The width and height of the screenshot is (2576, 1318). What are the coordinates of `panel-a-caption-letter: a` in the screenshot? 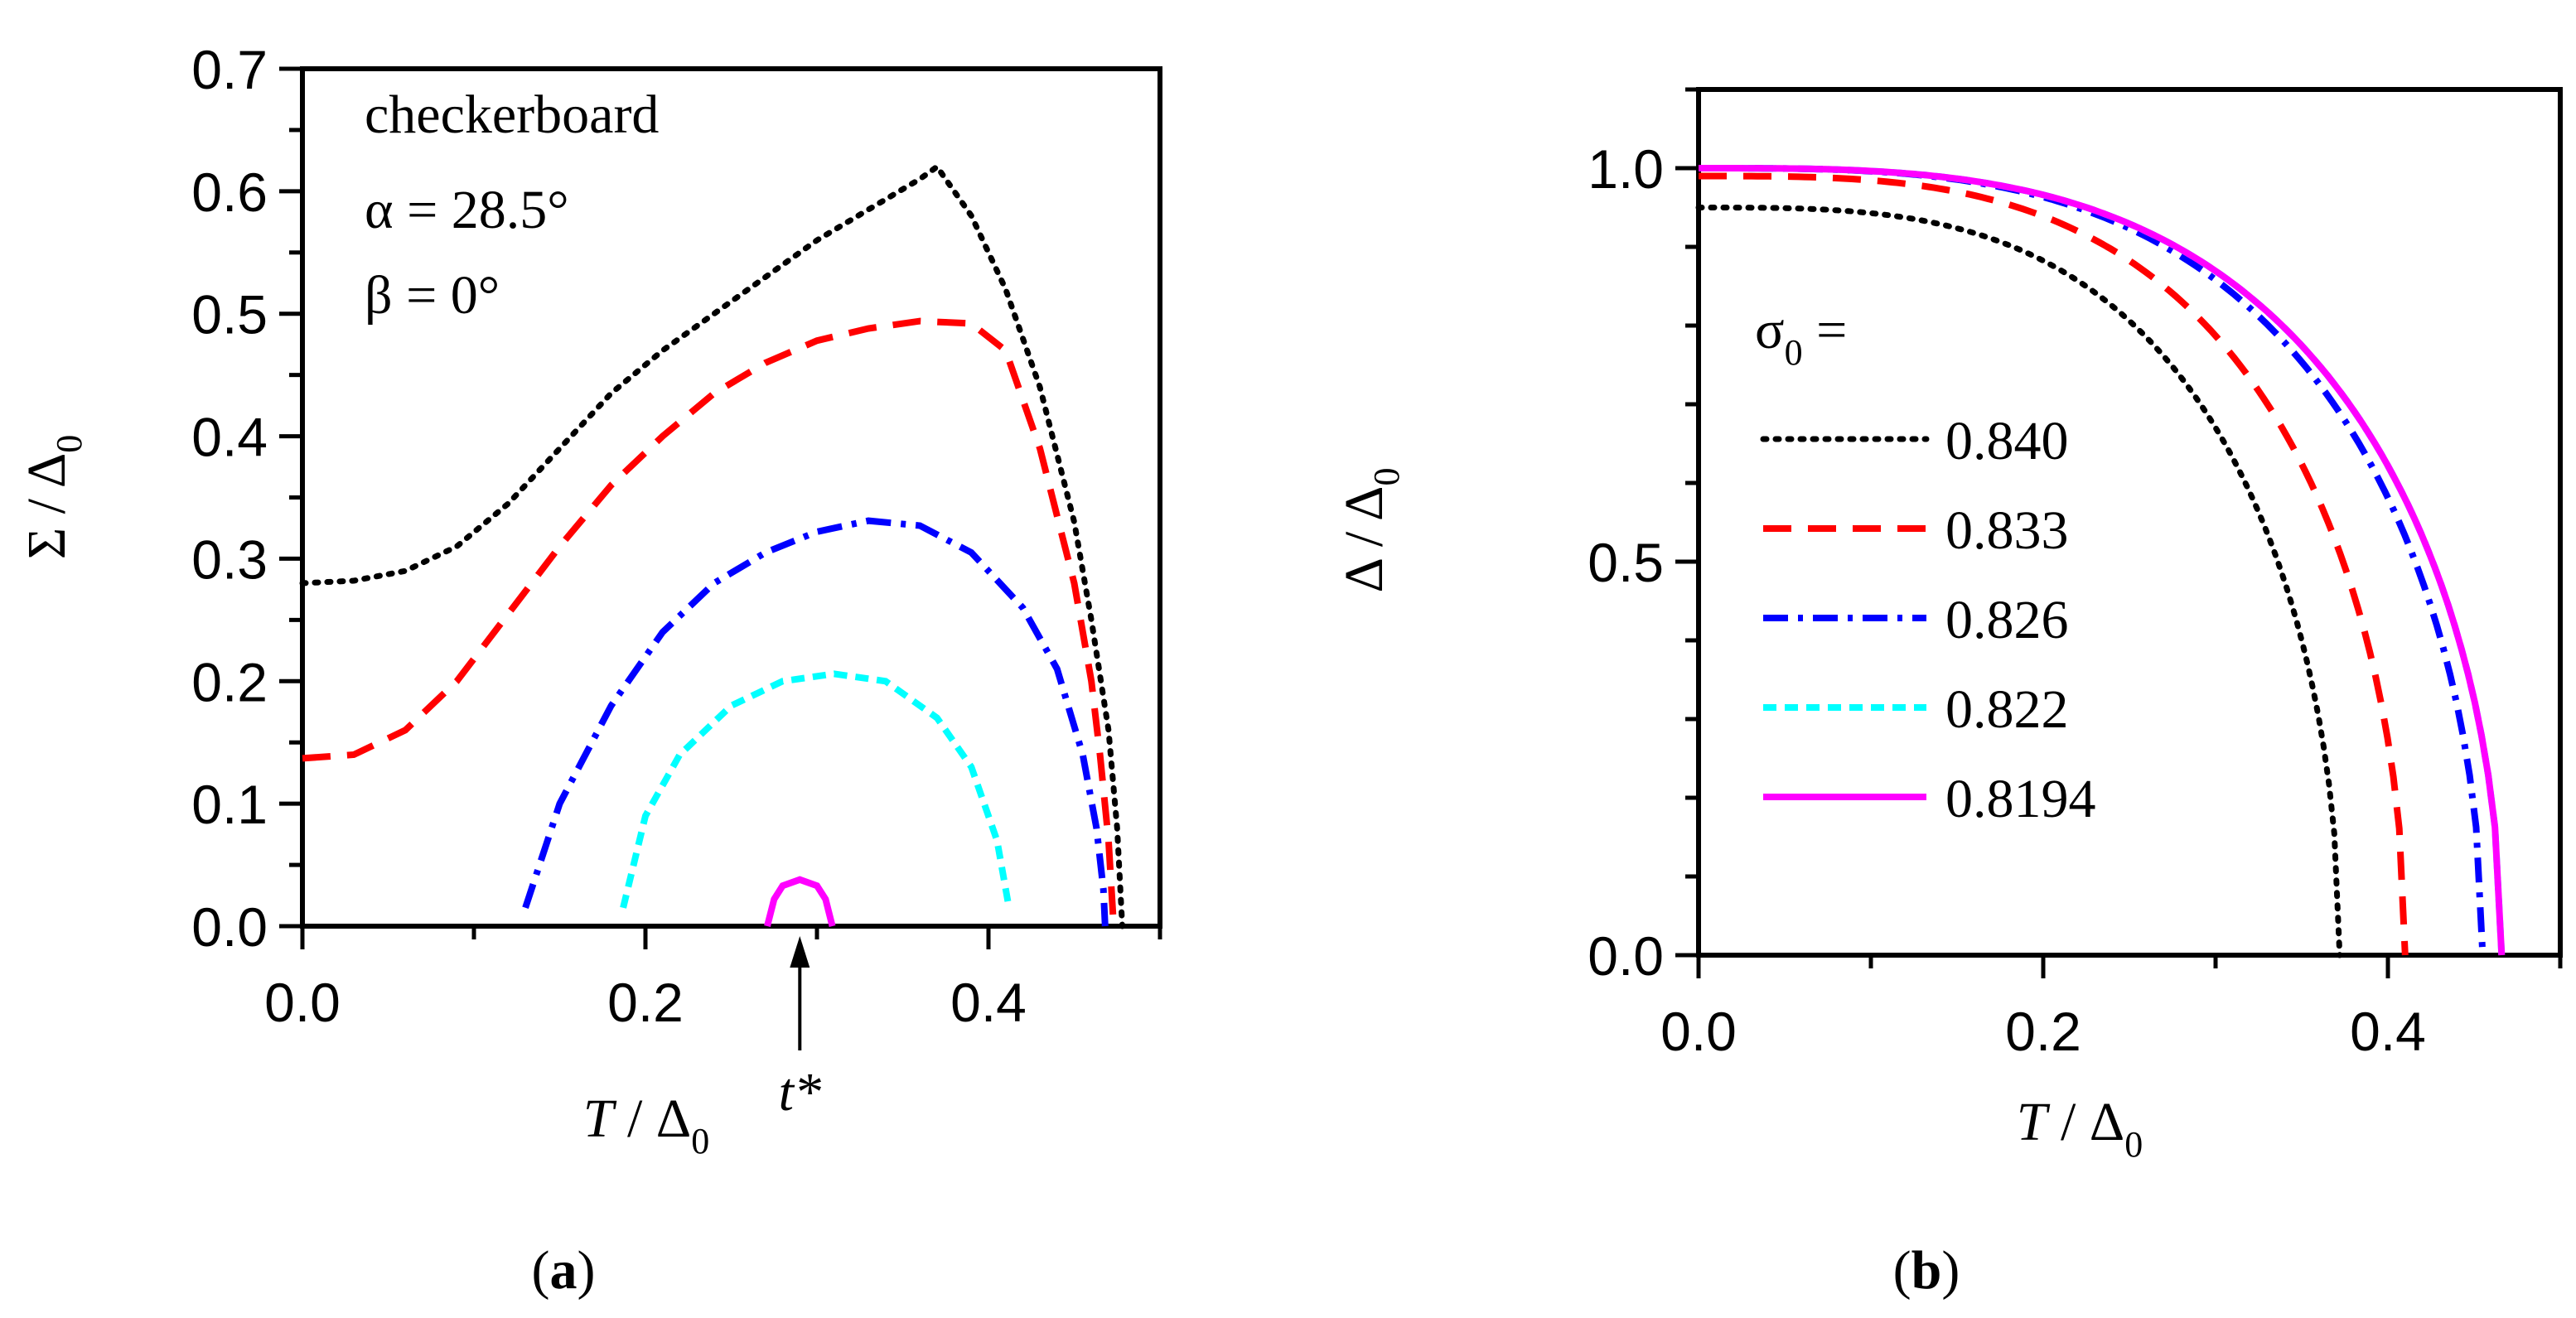 It's located at (564, 1270).